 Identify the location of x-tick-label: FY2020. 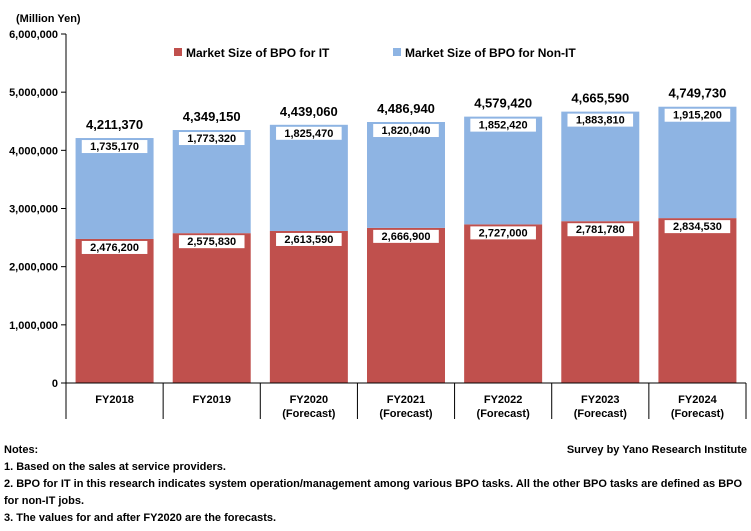
(309, 400).